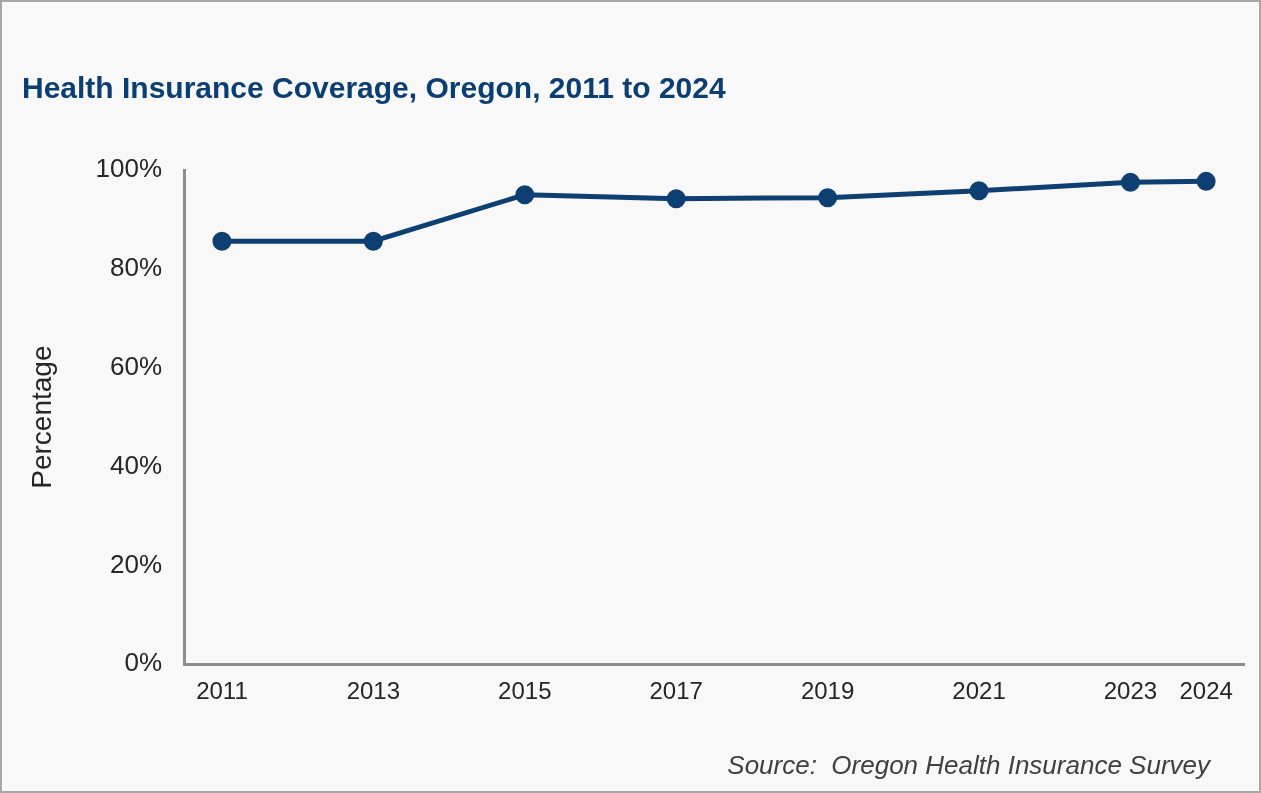 Image resolution: width=1261 pixels, height=793 pixels. Describe the element at coordinates (1206, 691) in the screenshot. I see `x-tick-label: 2024` at that location.